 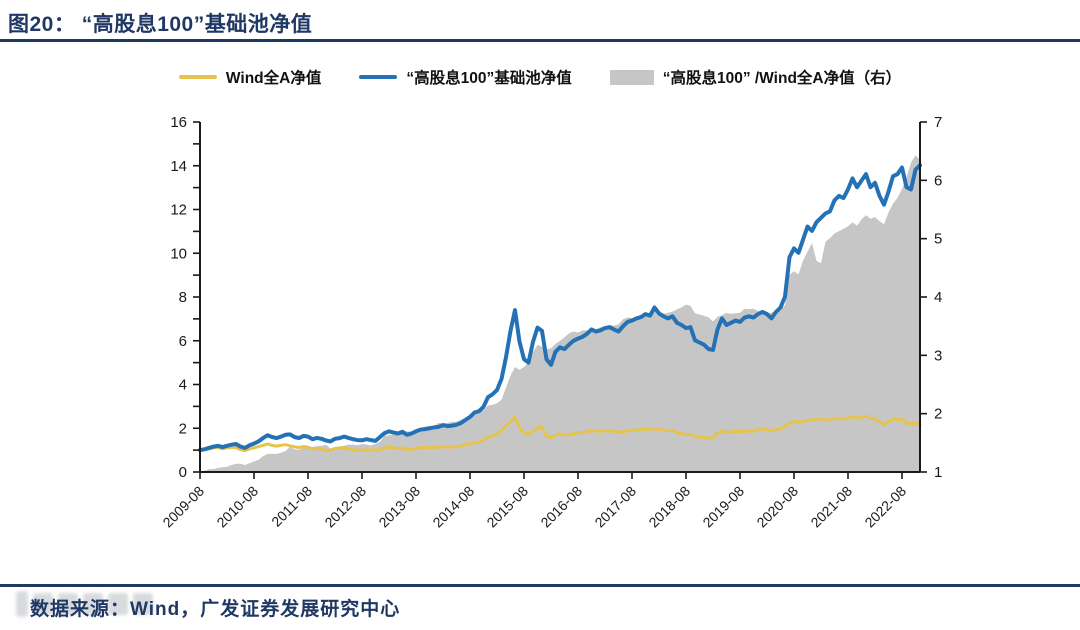 I want to click on svg-text: 0, so click(x=183, y=472).